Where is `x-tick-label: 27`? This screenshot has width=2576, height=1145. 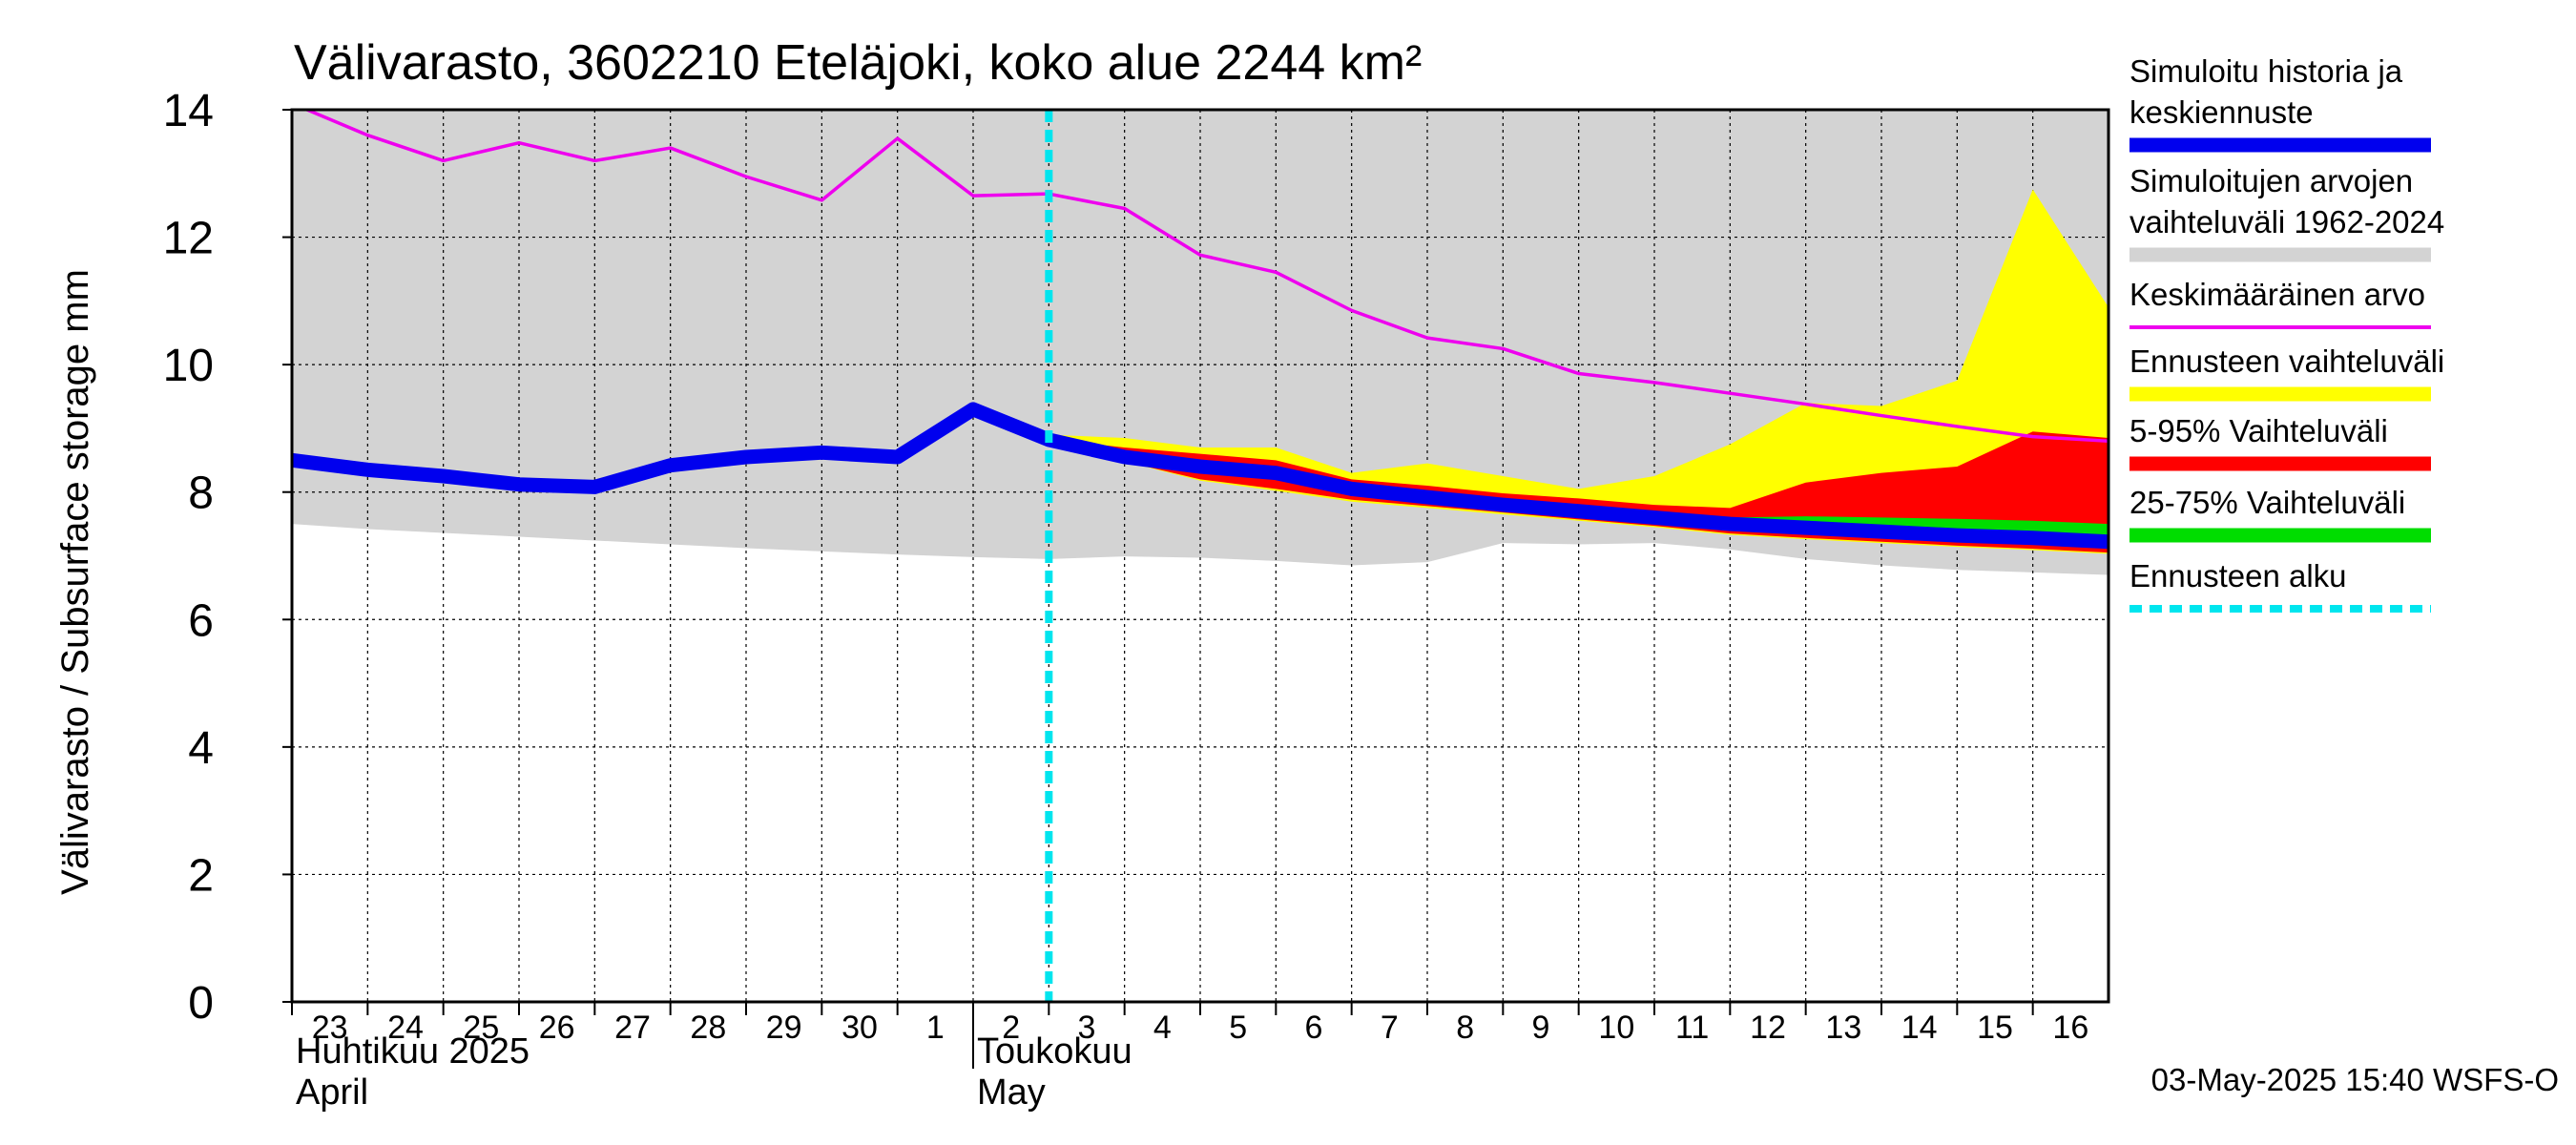
x-tick-label: 27 is located at coordinates (632, 1028).